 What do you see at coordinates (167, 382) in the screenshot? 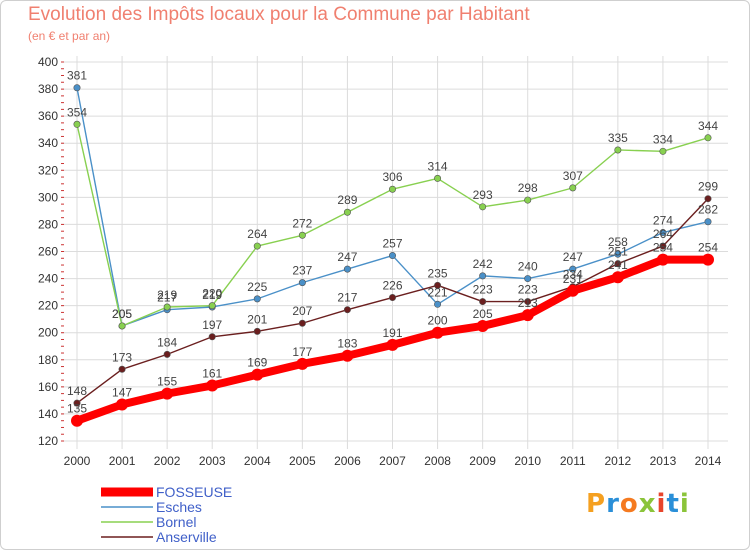
I see `data-label: 155` at bounding box center [167, 382].